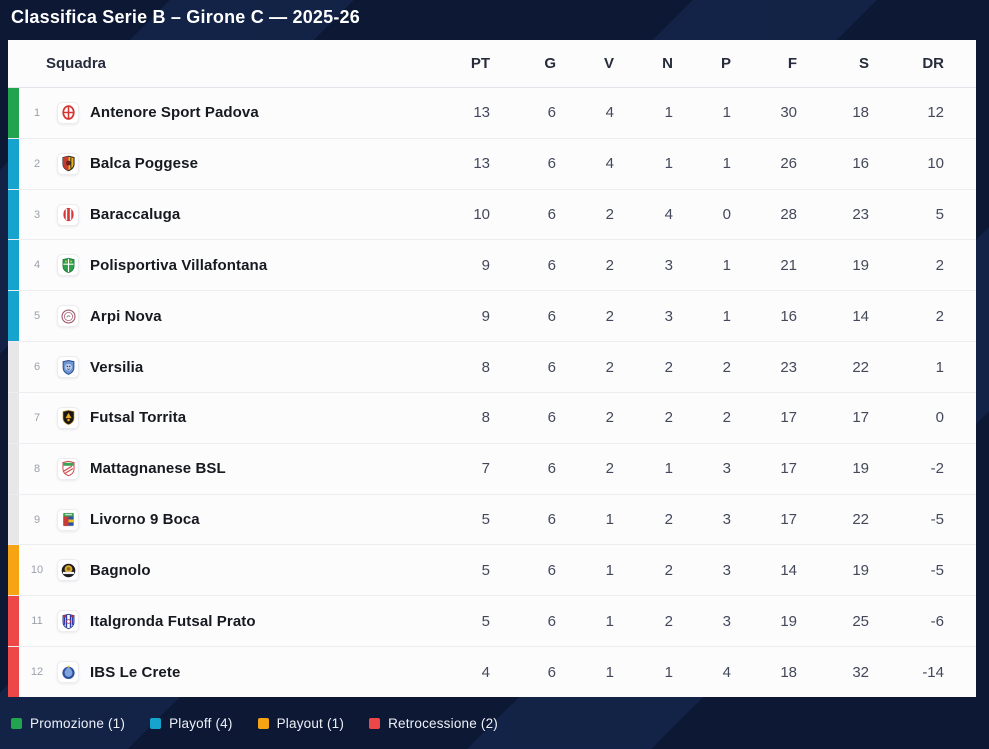 Image resolution: width=989 pixels, height=749 pixels. Describe the element at coordinates (788, 215) in the screenshot. I see `stat-f: 28` at that location.